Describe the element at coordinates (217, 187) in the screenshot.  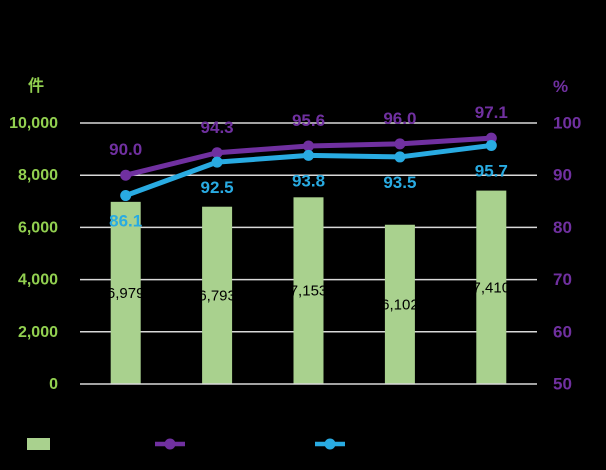
I see `rate-line-blue-data-label: 92.5` at that location.